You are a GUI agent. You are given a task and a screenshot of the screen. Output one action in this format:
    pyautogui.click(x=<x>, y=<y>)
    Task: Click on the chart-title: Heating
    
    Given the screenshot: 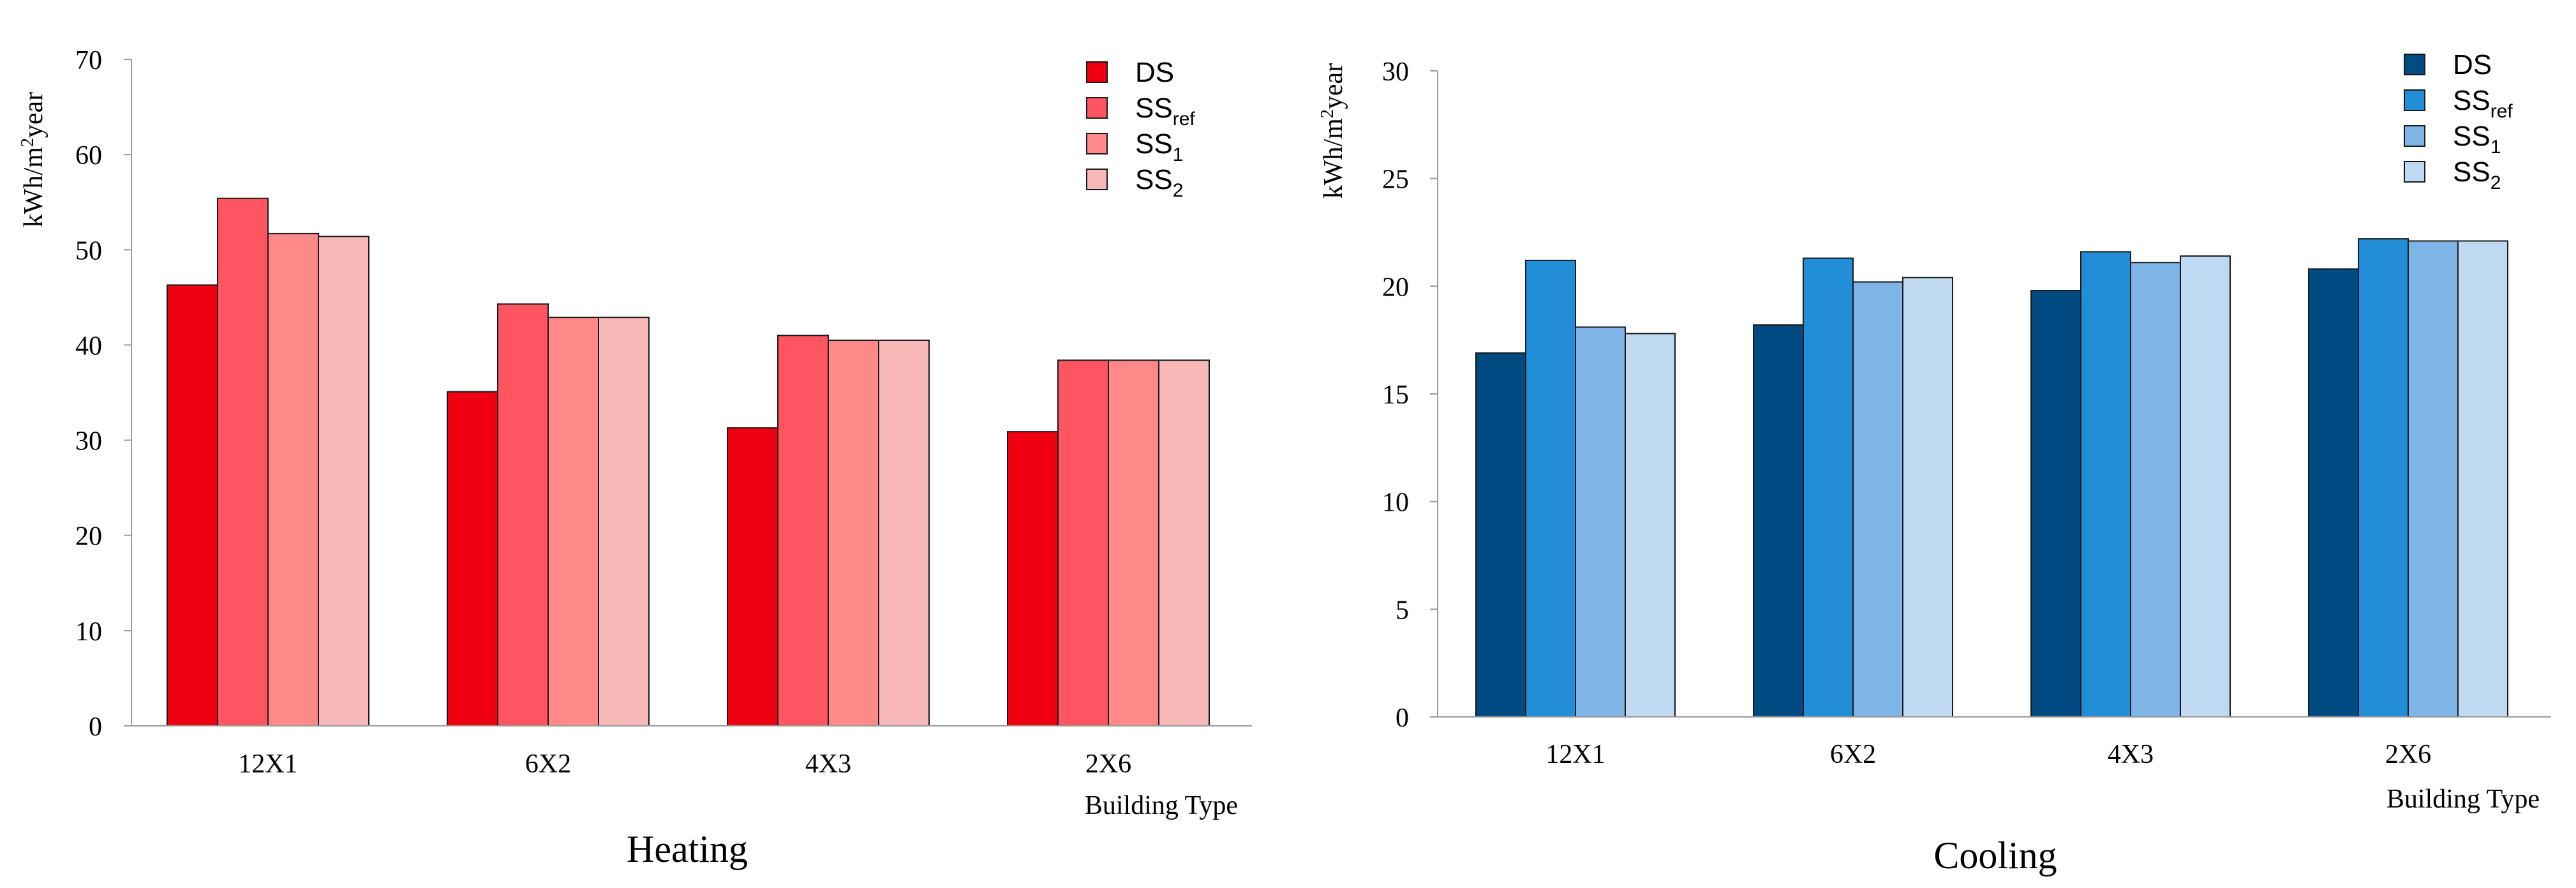 What is the action you would take?
    pyautogui.click(x=687, y=849)
    